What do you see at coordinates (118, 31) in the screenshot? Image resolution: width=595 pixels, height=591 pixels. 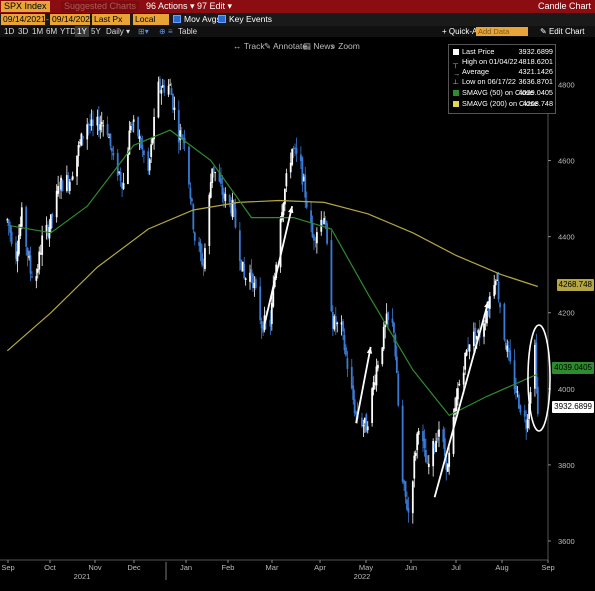 I see `frequency-select: Daily ▾` at bounding box center [118, 31].